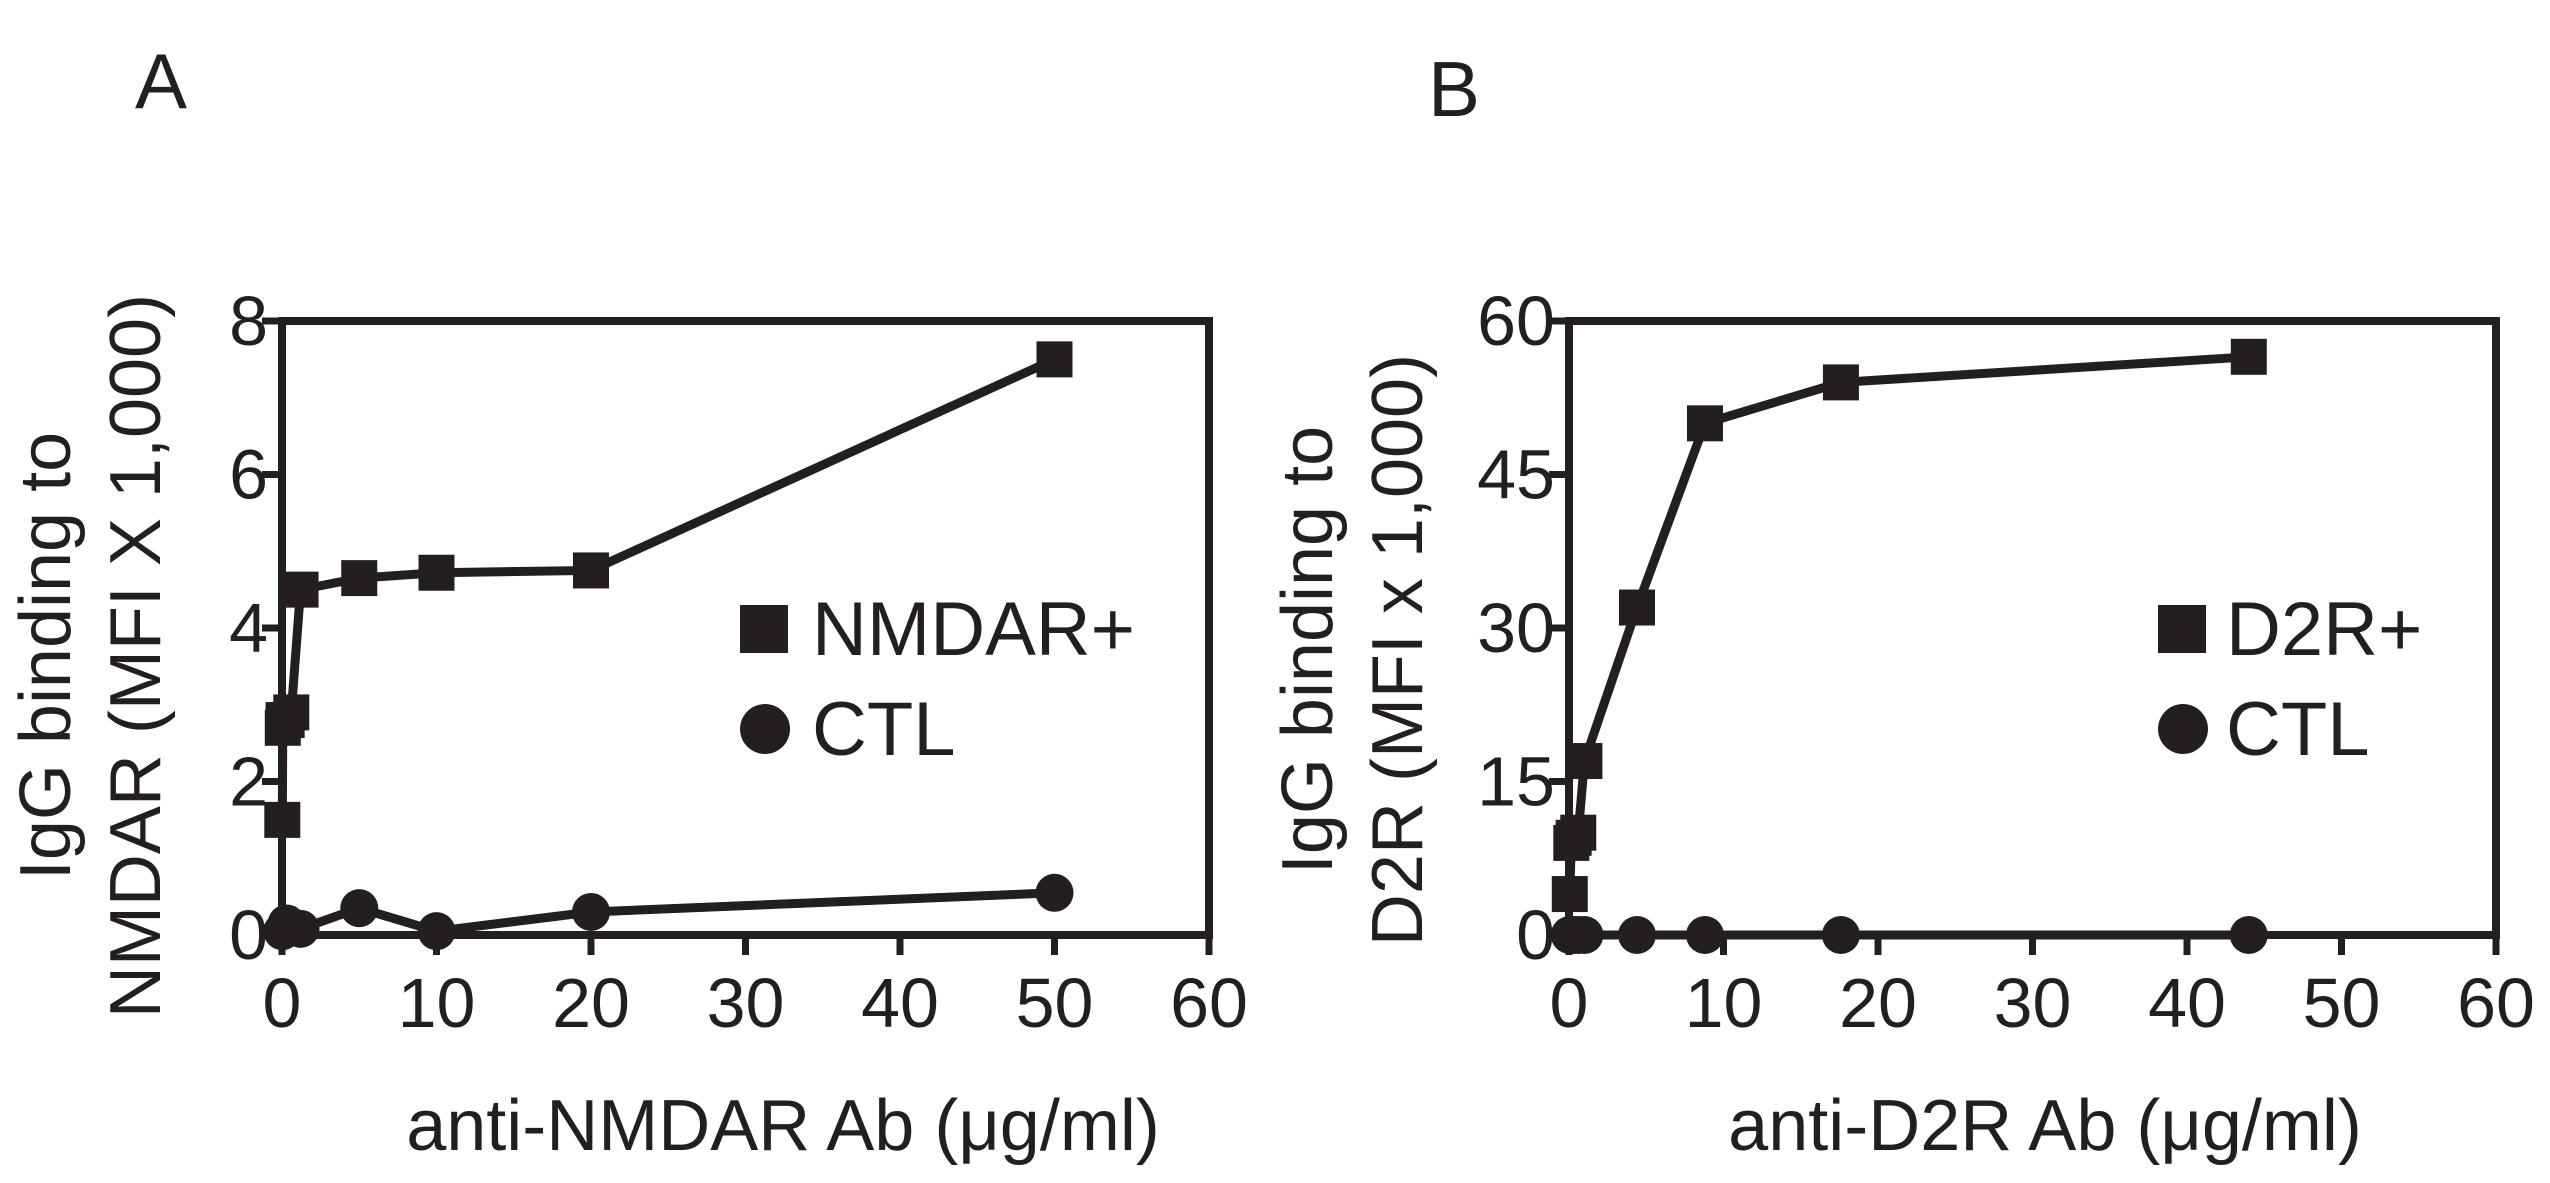  What do you see at coordinates (1353, 650) in the screenshot?
I see `panel-b-y-axis-title: IgG binding to D2R (MFI x 1,000)` at bounding box center [1353, 650].